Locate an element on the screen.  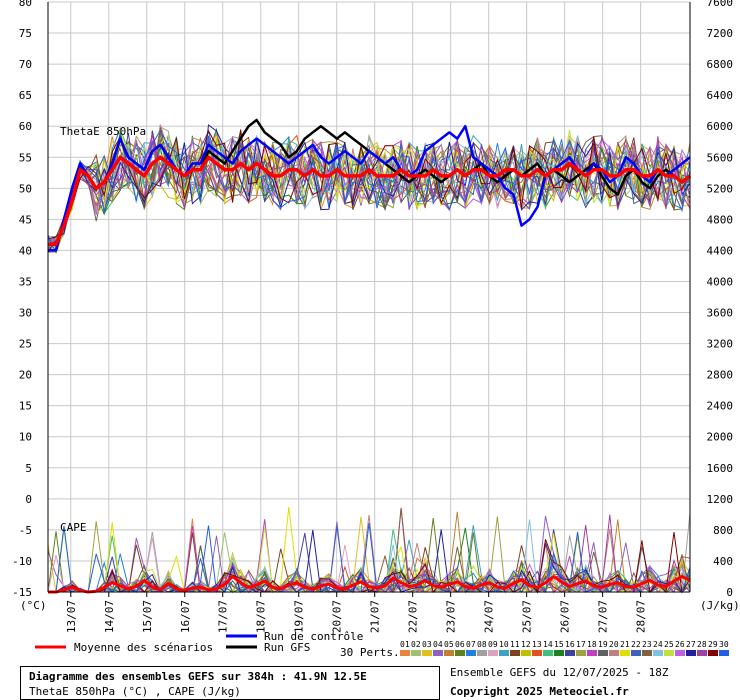
run-info: Ensemble GEFS du 12/07/2025 - 18Z is located at coordinates (559, 672).